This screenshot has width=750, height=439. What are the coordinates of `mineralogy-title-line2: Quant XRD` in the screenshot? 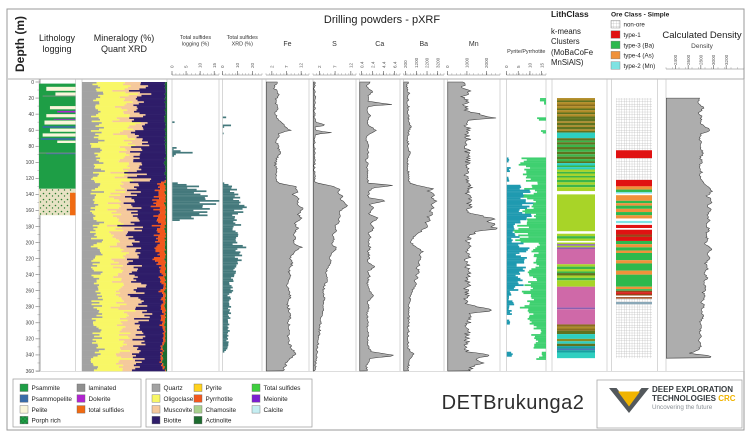 It's located at (124, 49).